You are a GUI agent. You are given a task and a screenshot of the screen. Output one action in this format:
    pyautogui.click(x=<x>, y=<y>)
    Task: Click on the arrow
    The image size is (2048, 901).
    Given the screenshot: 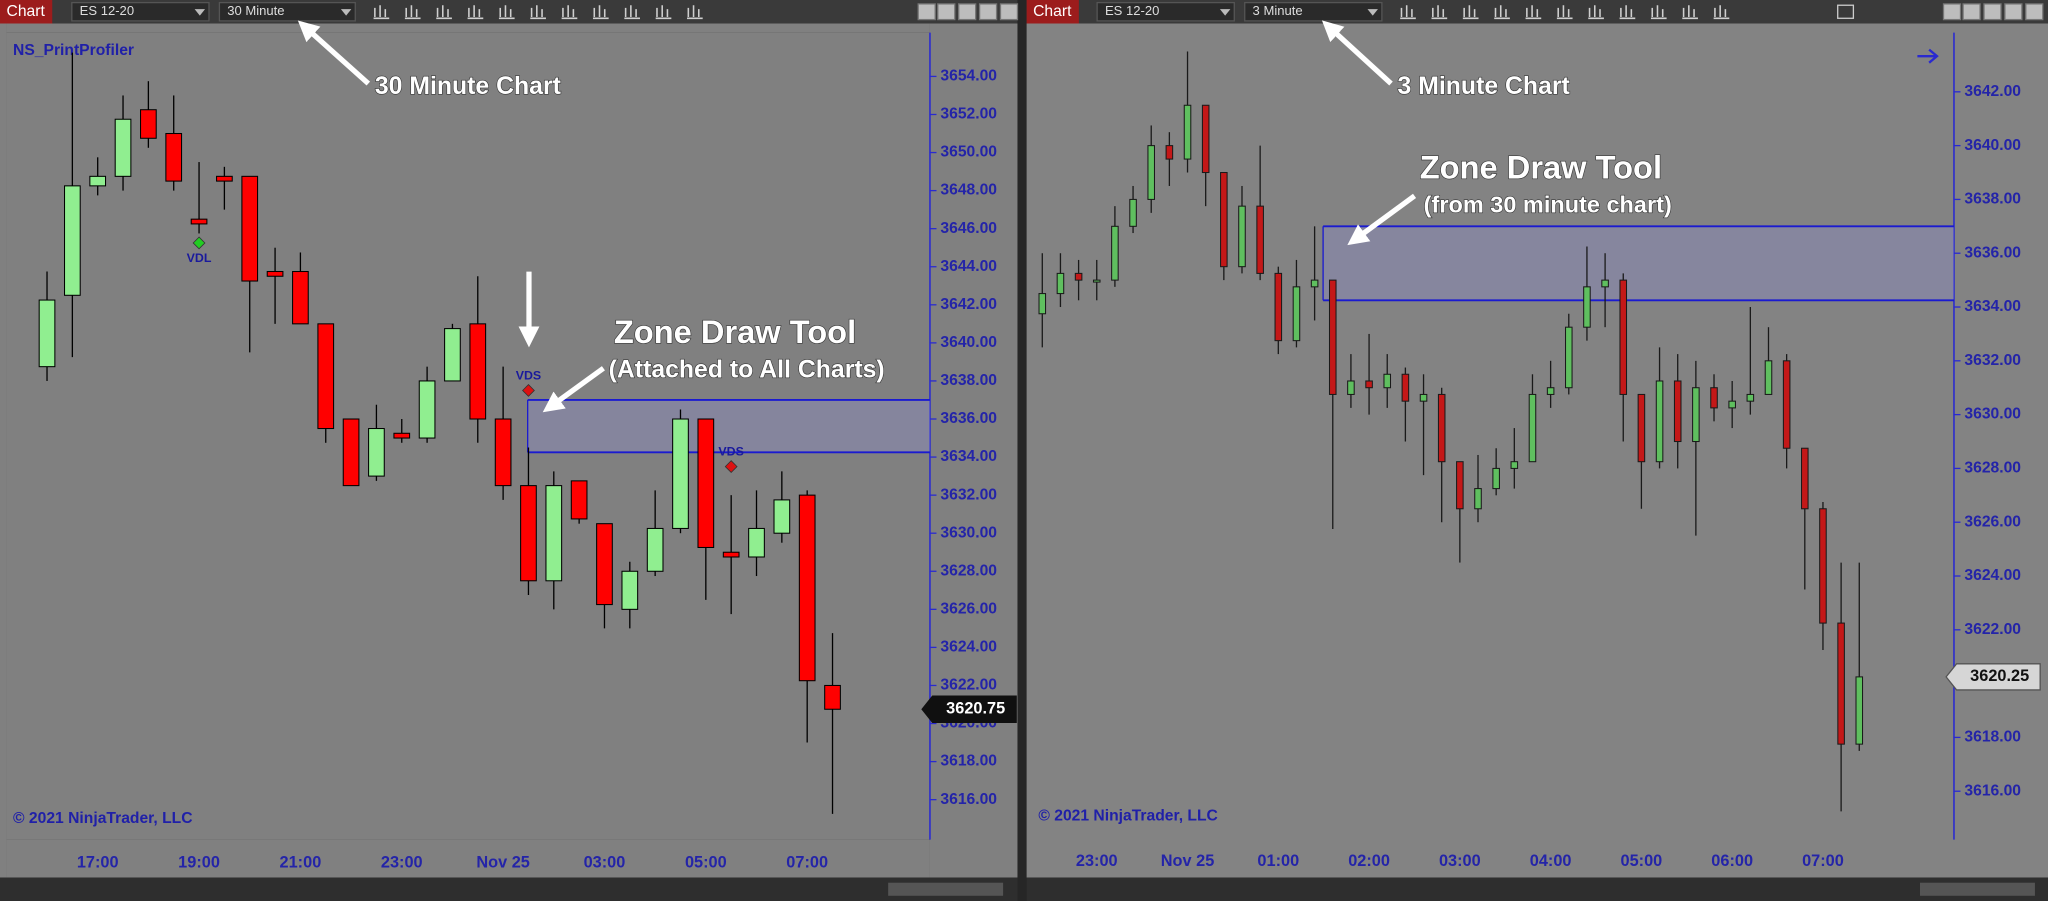 What is the action you would take?
    pyautogui.click(x=1382, y=219)
    